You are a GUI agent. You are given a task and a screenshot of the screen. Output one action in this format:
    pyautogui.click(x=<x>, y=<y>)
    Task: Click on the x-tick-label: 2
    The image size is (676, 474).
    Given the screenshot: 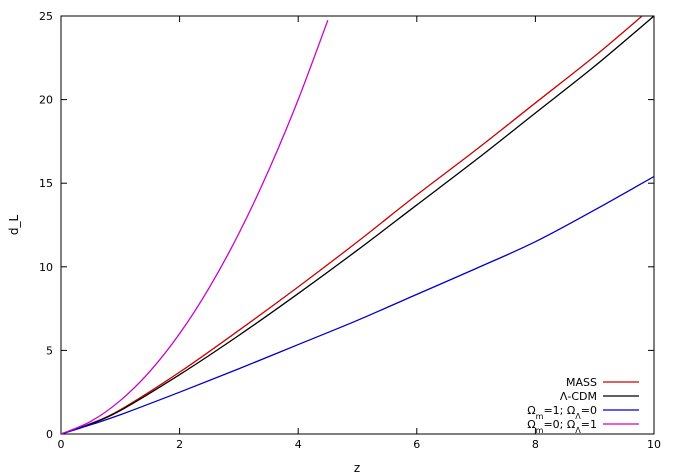 What is the action you would take?
    pyautogui.click(x=179, y=444)
    